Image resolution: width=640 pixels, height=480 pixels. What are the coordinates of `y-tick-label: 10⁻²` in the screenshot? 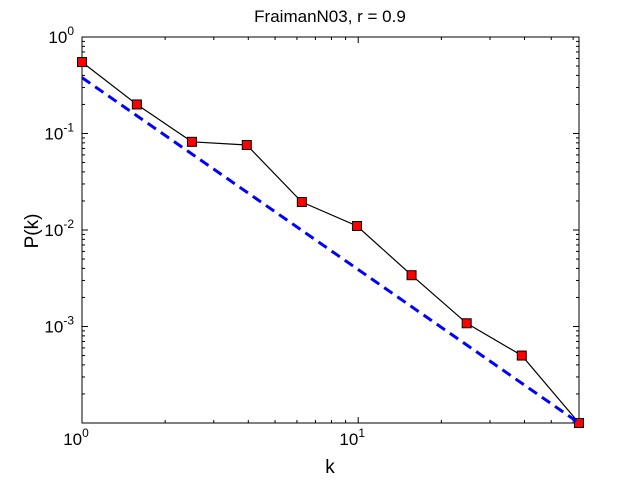 It's located at (59, 228).